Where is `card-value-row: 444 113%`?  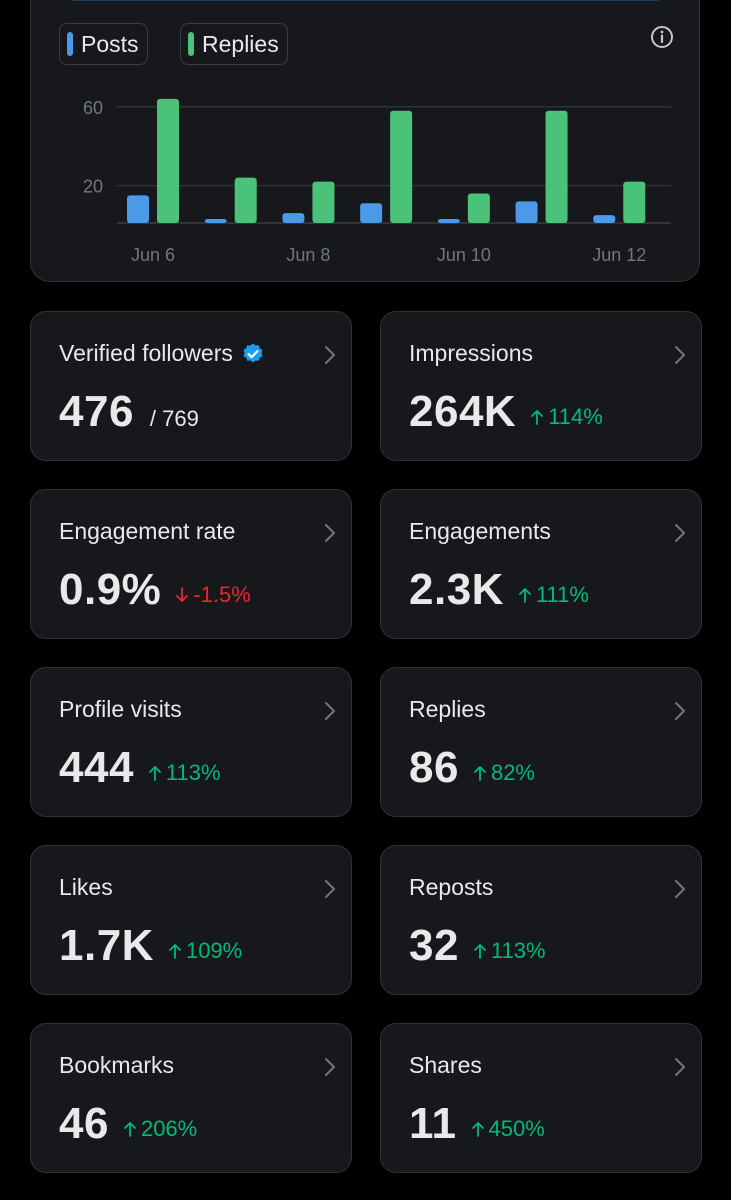
card-value-row: 444 113% is located at coordinates (140, 768).